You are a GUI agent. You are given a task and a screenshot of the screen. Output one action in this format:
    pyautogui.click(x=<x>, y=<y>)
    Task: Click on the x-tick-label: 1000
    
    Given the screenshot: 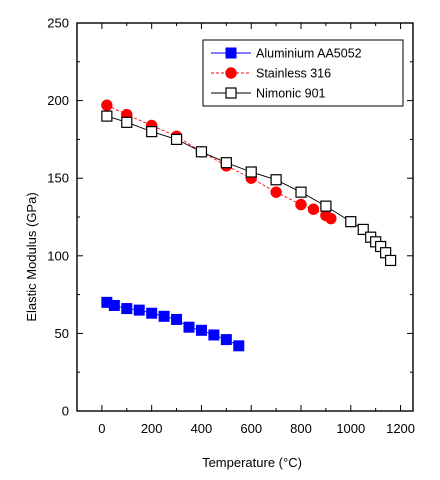 What is the action you would take?
    pyautogui.click(x=350, y=428)
    